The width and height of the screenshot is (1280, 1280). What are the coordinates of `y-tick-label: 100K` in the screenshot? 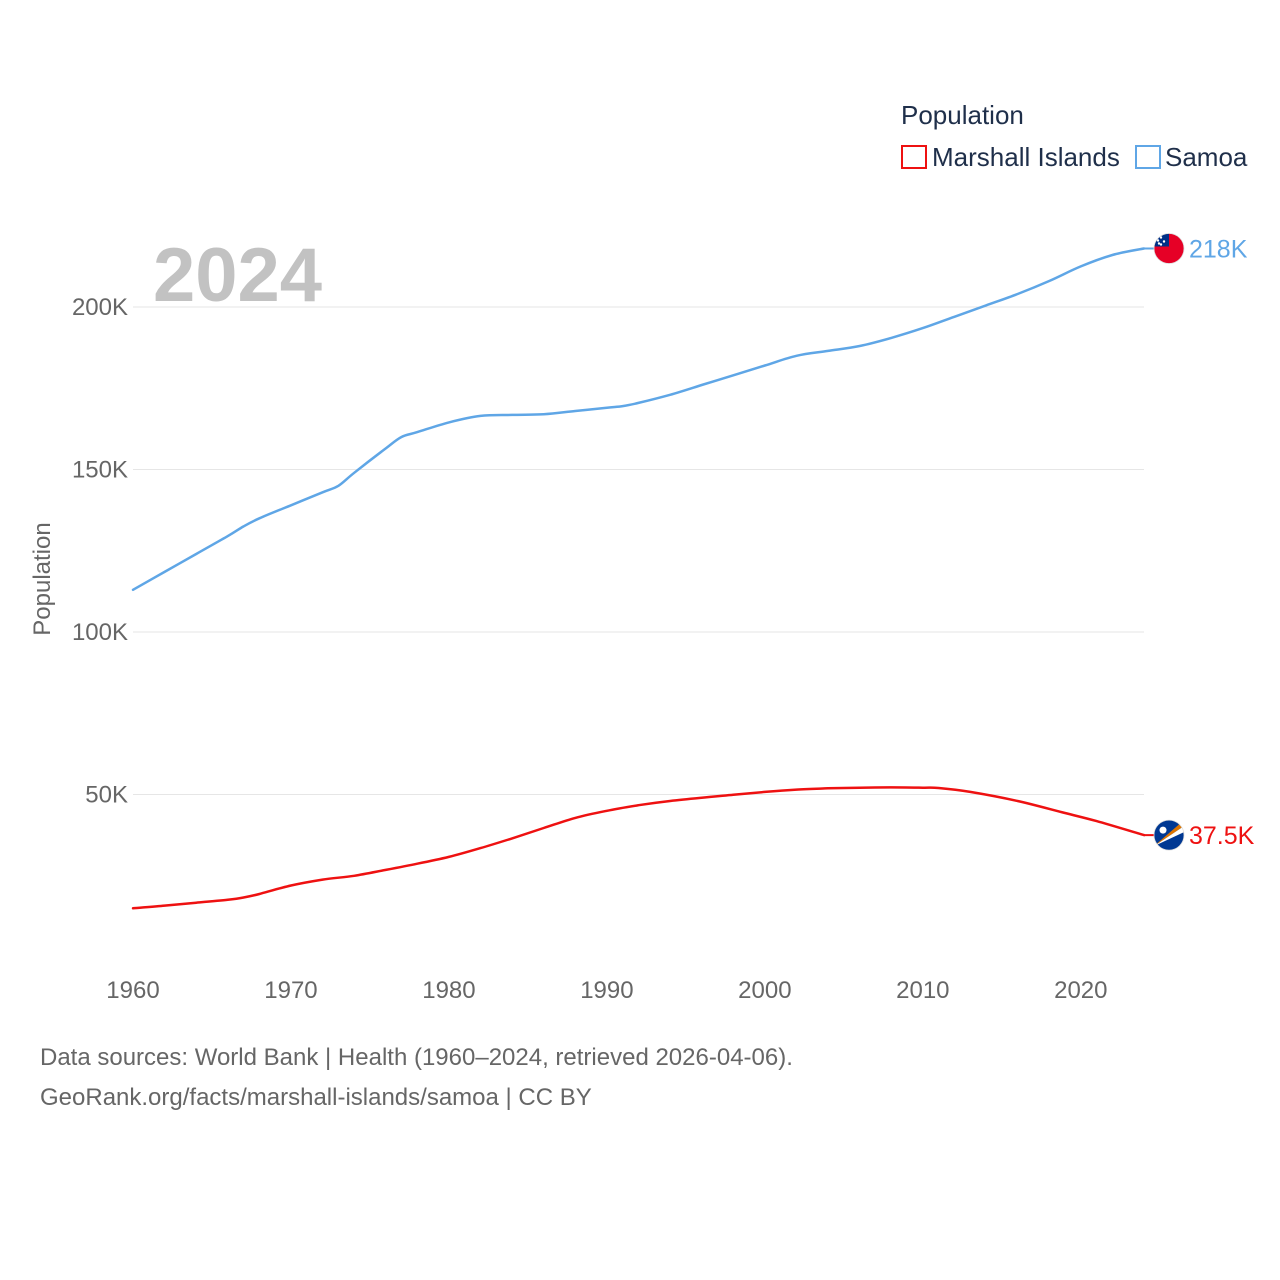 It's located at (100, 632).